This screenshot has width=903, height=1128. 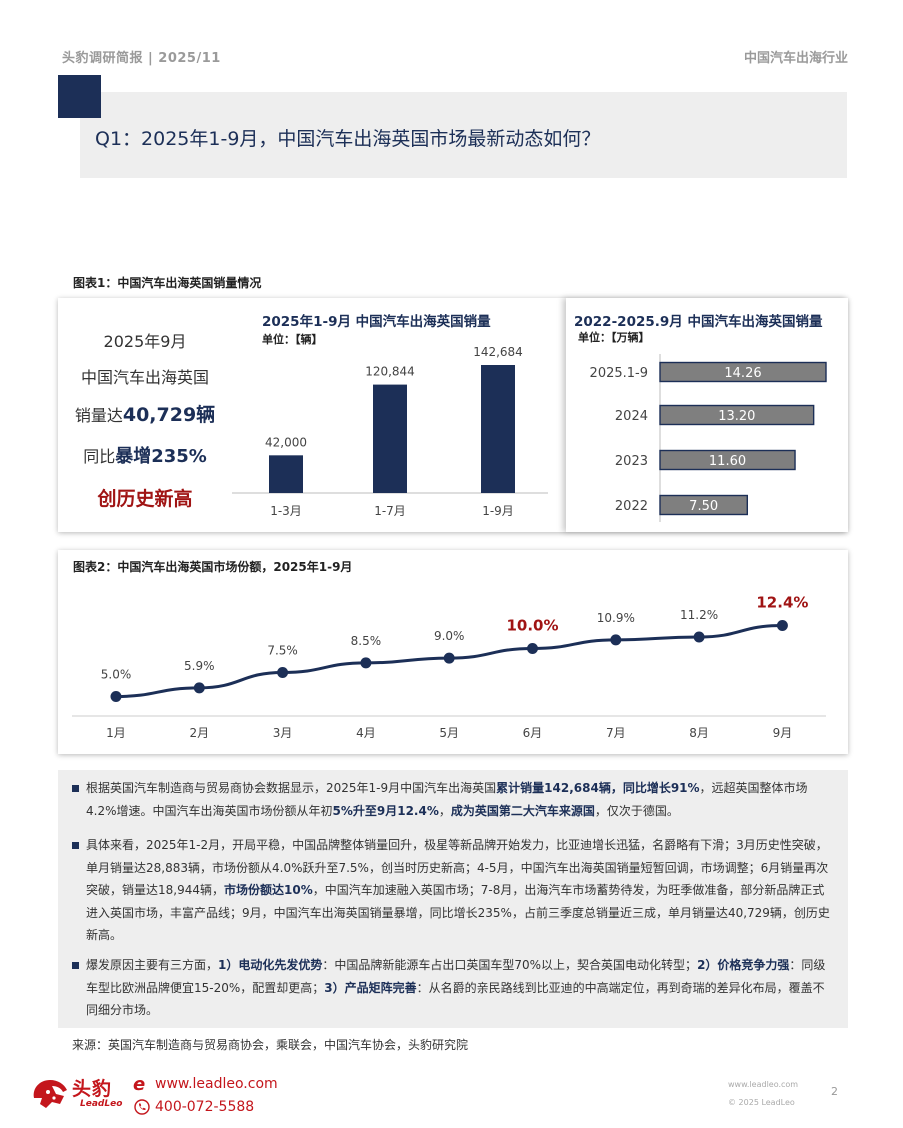 What do you see at coordinates (268, 890) in the screenshot?
I see `bullet-emphasis: 市场份额达10%` at bounding box center [268, 890].